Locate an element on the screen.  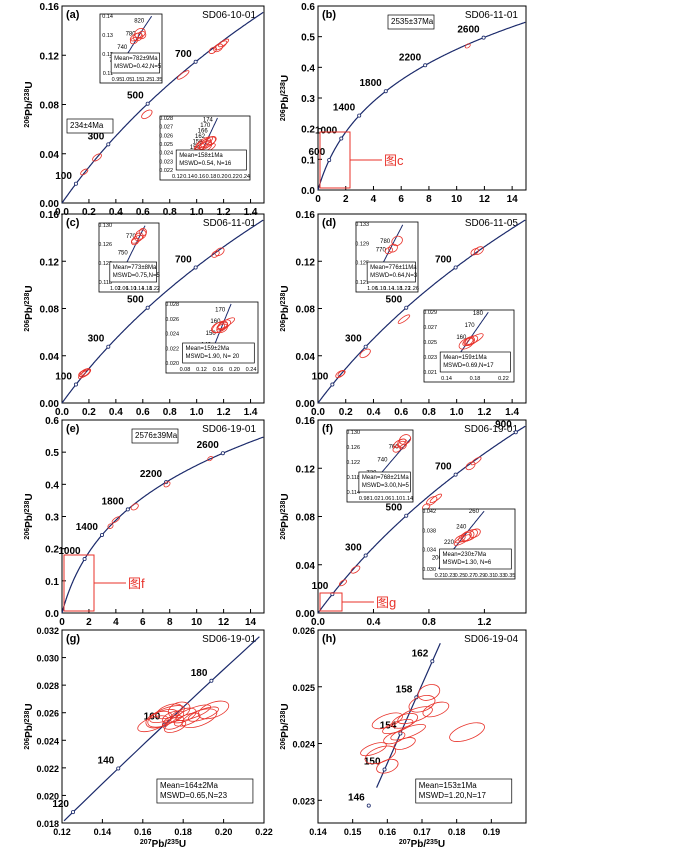
age-label: 158 is located at coordinates (404, 689).